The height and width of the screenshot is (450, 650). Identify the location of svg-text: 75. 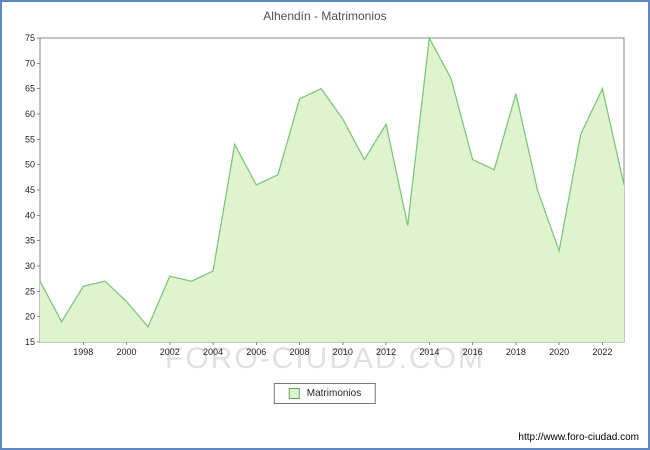
(30, 38).